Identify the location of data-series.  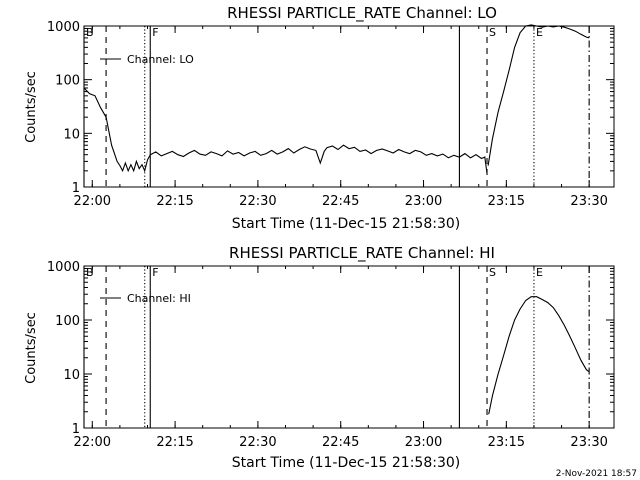
(539, 355).